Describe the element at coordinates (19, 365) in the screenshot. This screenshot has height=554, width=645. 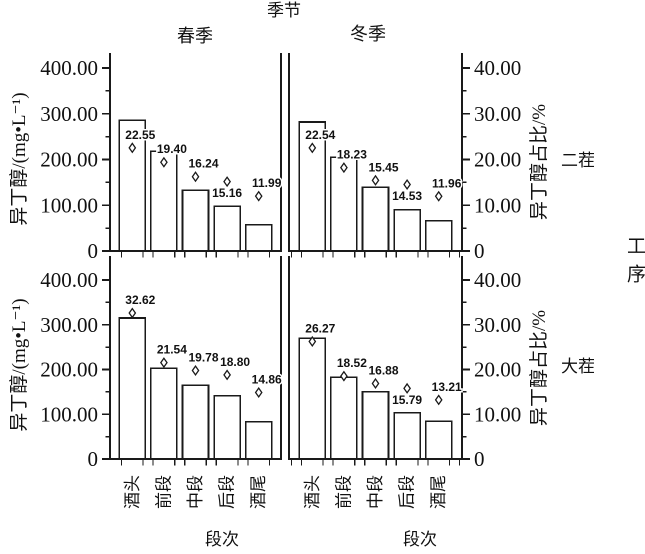
I see `left-y-axis-title-bottom: 异丁醇/(mg•L⁻¹)` at that location.